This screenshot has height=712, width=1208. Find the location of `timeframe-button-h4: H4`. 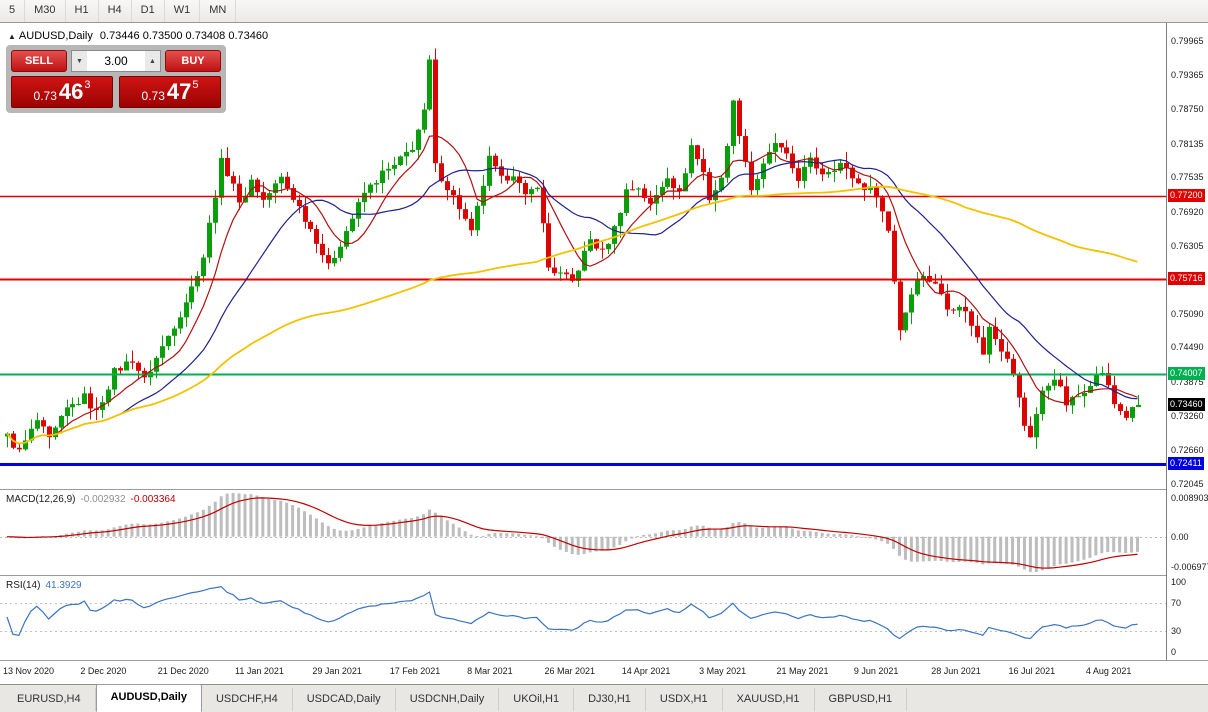

timeframe-button-h4: H4 is located at coordinates (115, 11).